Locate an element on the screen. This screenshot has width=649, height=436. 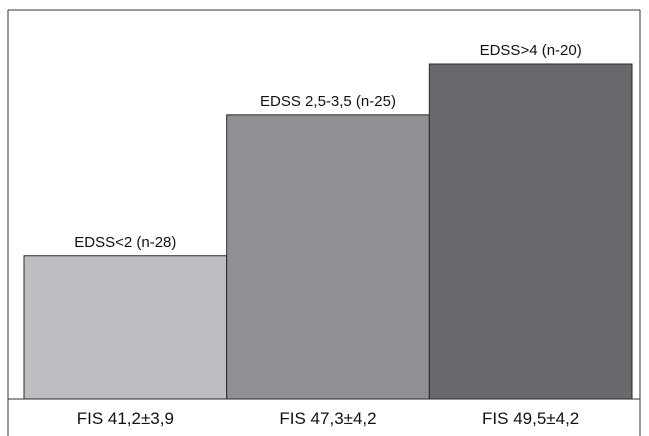
bar-label-3: EDSS>4 (n-20) is located at coordinates (531, 50).